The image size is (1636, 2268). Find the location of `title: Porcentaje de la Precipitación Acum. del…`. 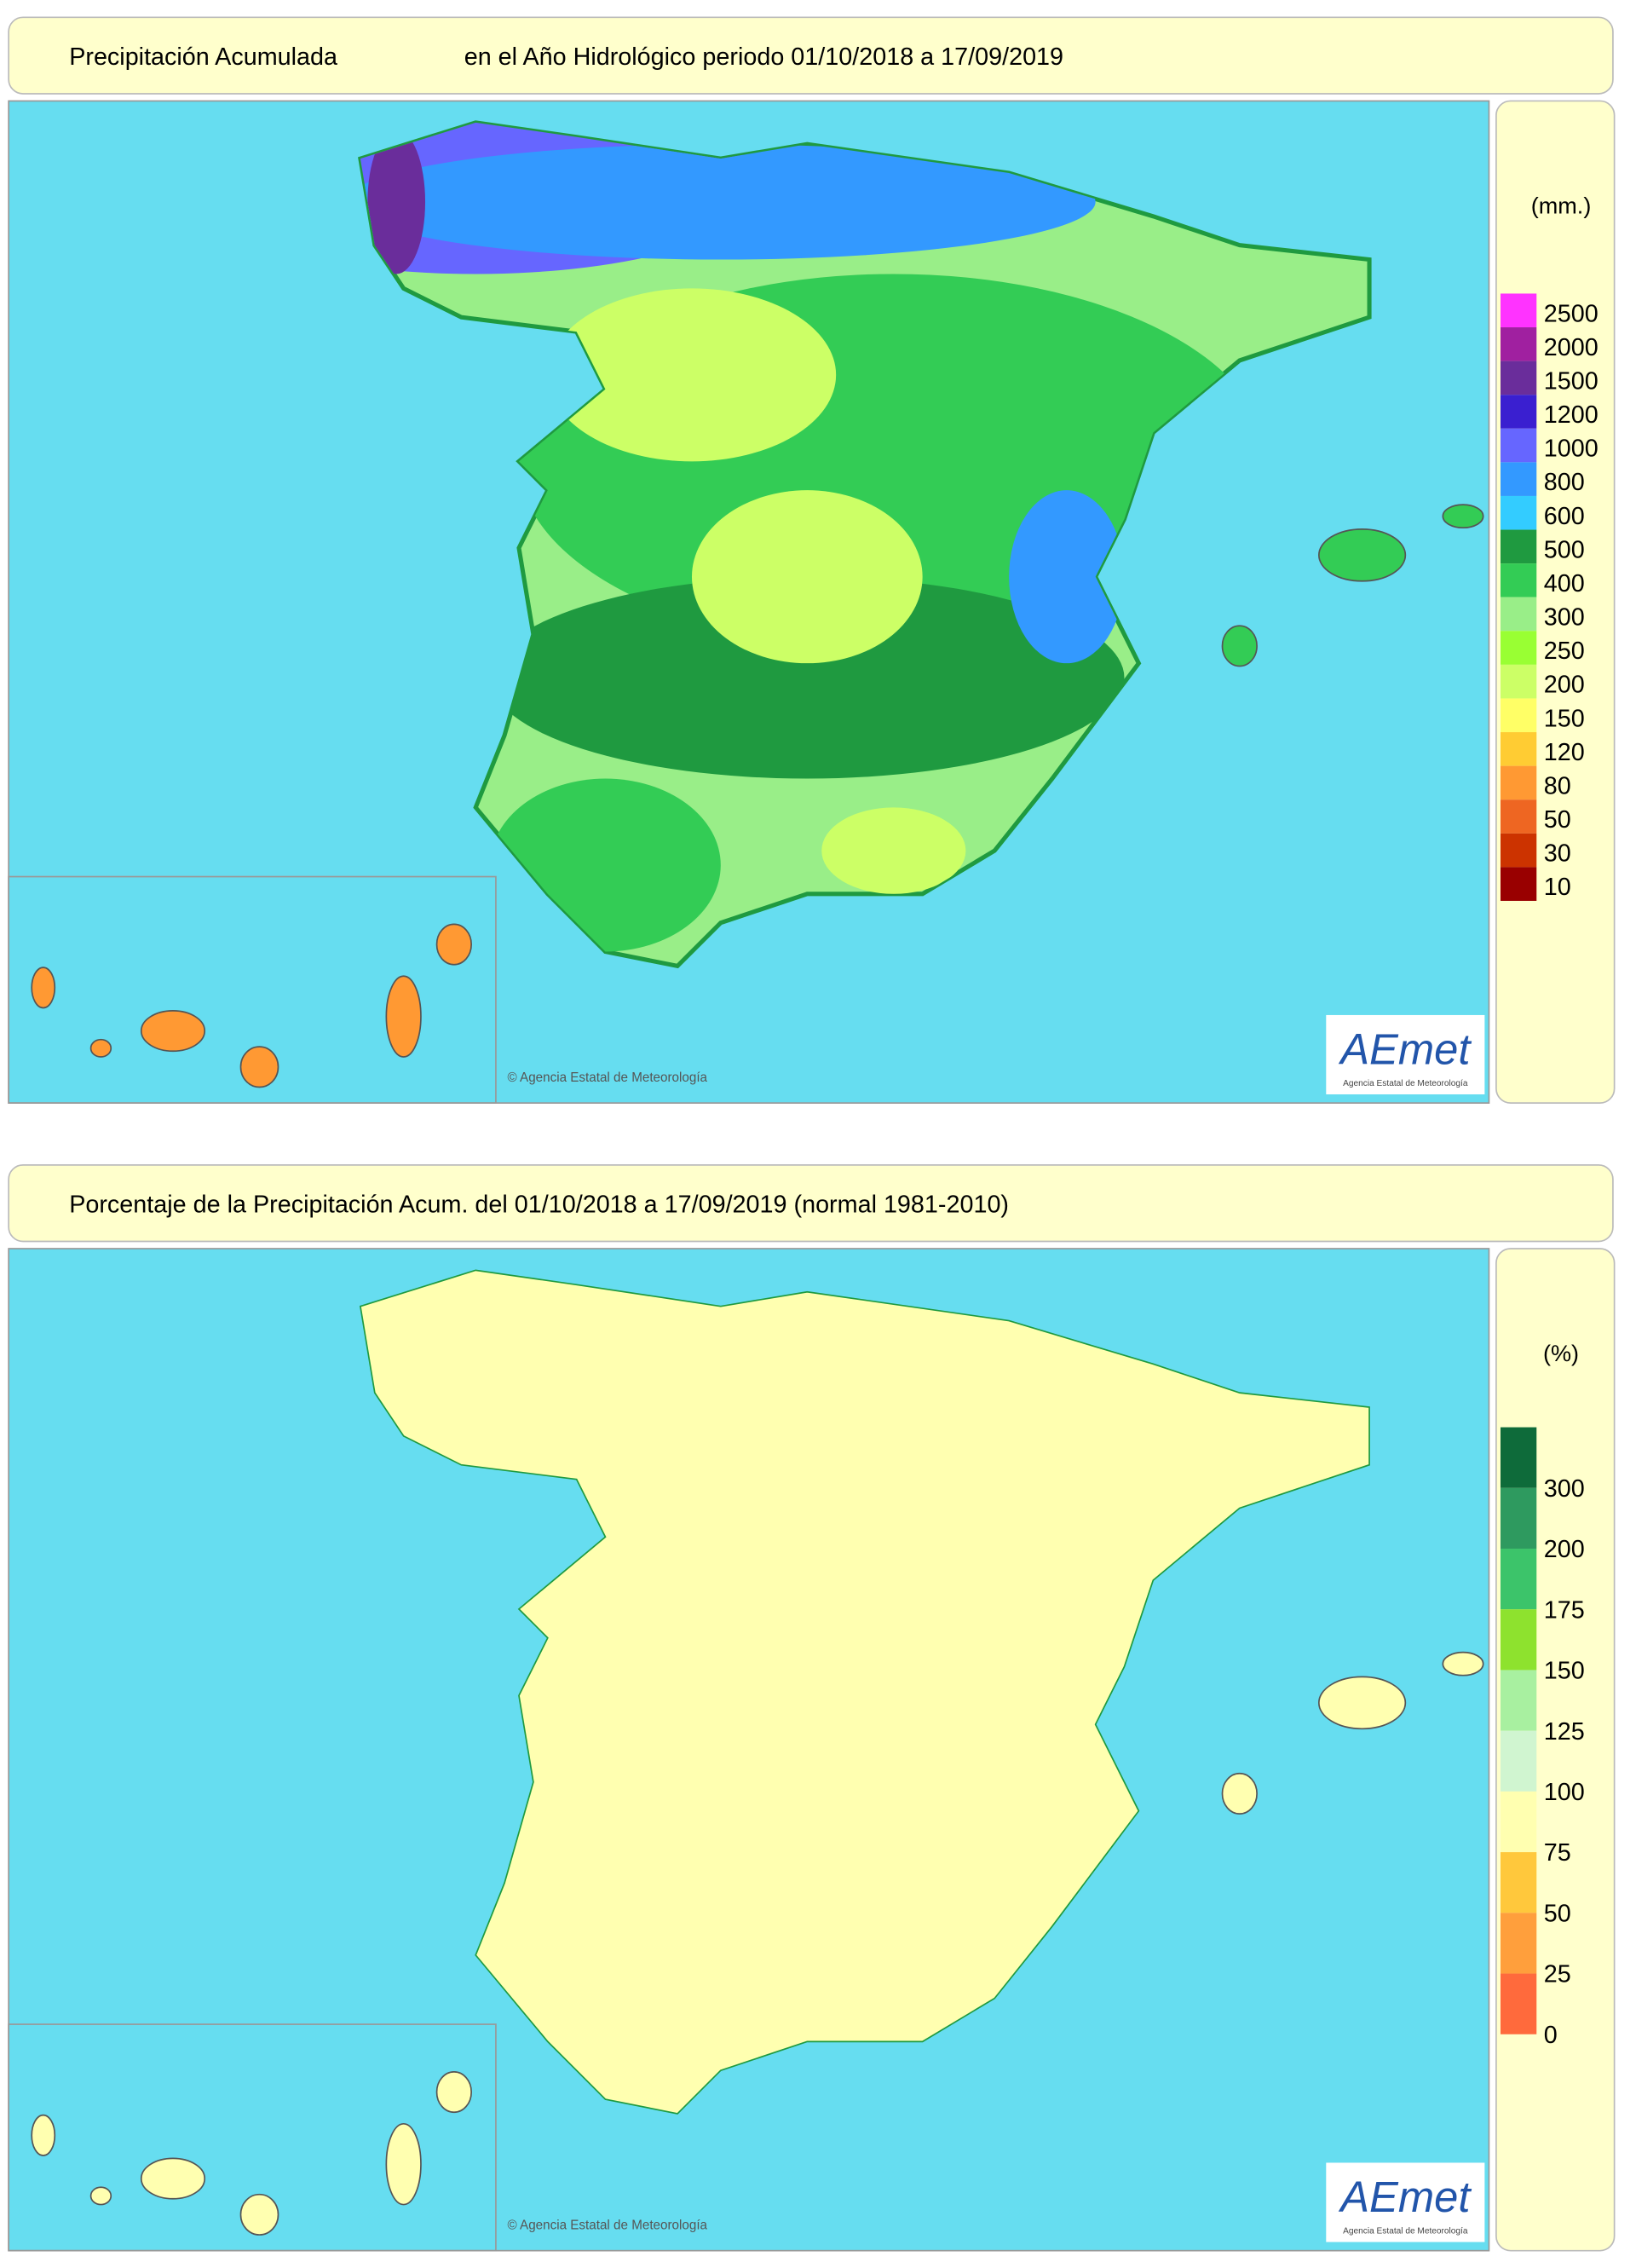

title: Porcentaje de la Precipitación Acum. del… is located at coordinates (539, 1205).